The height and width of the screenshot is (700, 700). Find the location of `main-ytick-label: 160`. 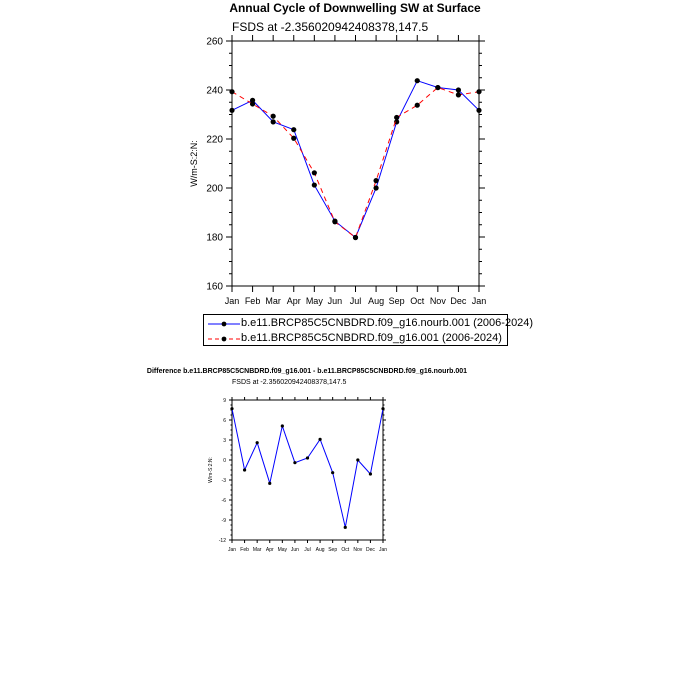

main-ytick-label: 160 is located at coordinates (214, 287).